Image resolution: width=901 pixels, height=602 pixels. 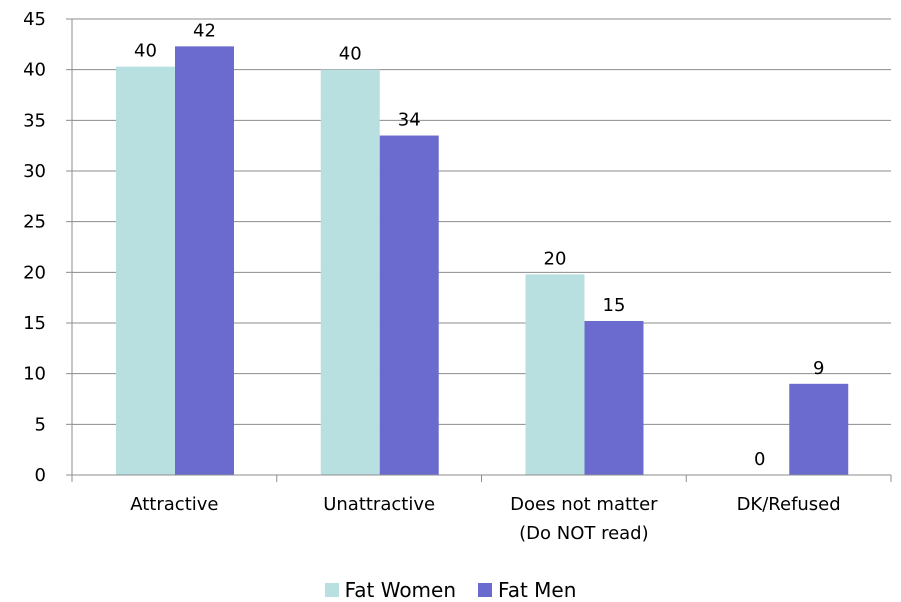 I want to click on data-label-fat-women-1: 40, so click(x=350, y=54).